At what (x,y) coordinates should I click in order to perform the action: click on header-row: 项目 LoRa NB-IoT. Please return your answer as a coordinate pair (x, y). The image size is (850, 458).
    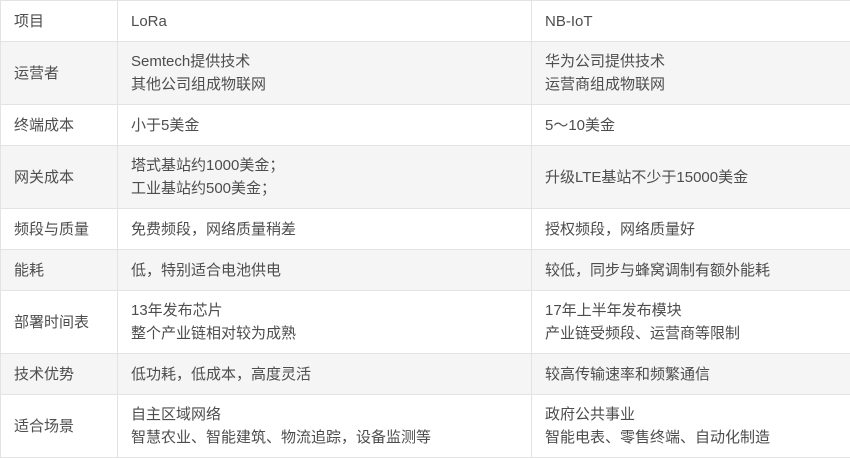
    Looking at the image, I should click on (425, 21).